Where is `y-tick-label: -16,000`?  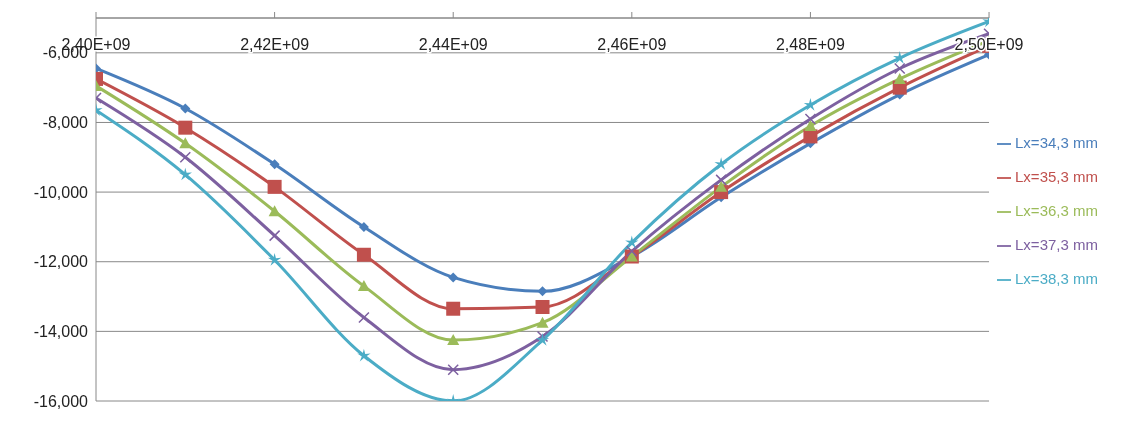
y-tick-label: -16,000 is located at coordinates (61, 401).